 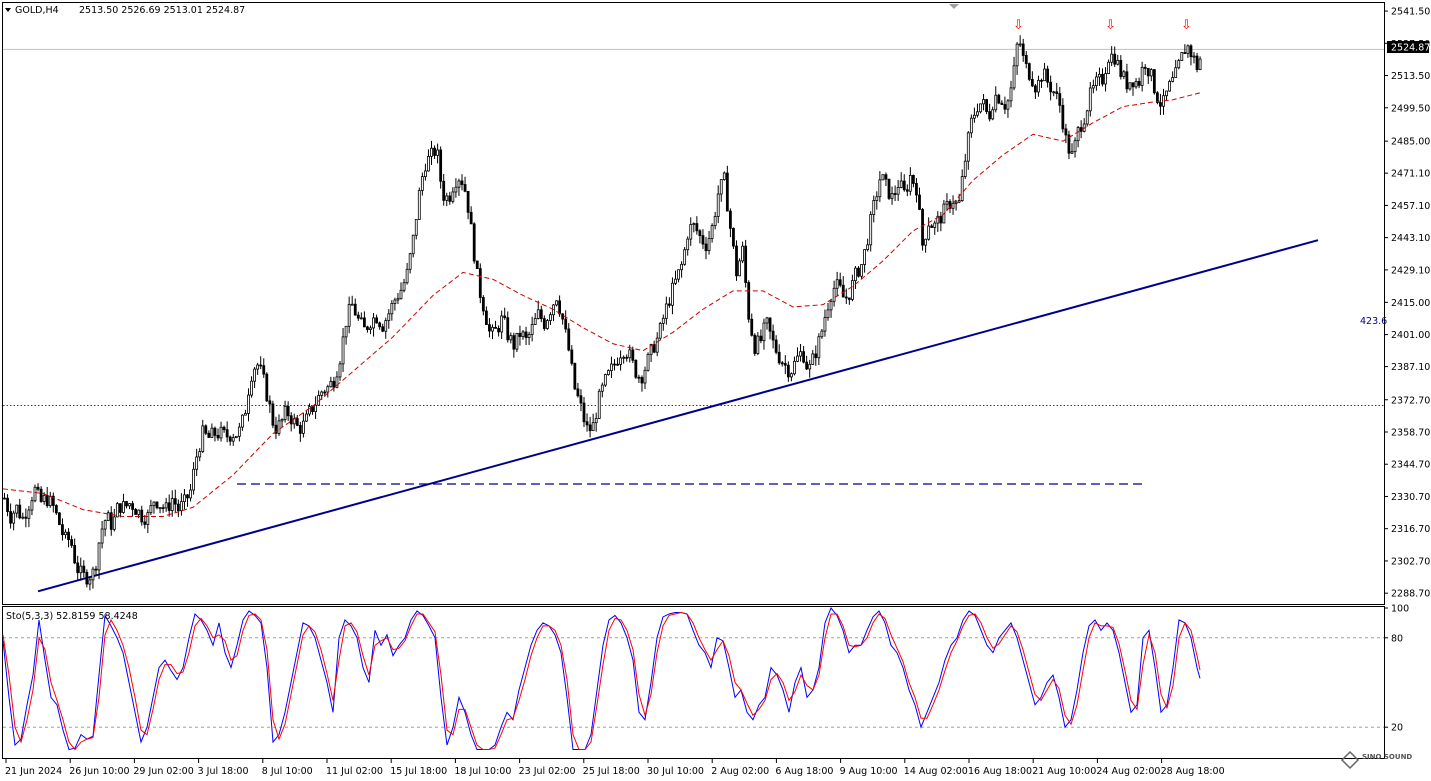 I want to click on price-tick-label: 2372.70, so click(x=1410, y=400).